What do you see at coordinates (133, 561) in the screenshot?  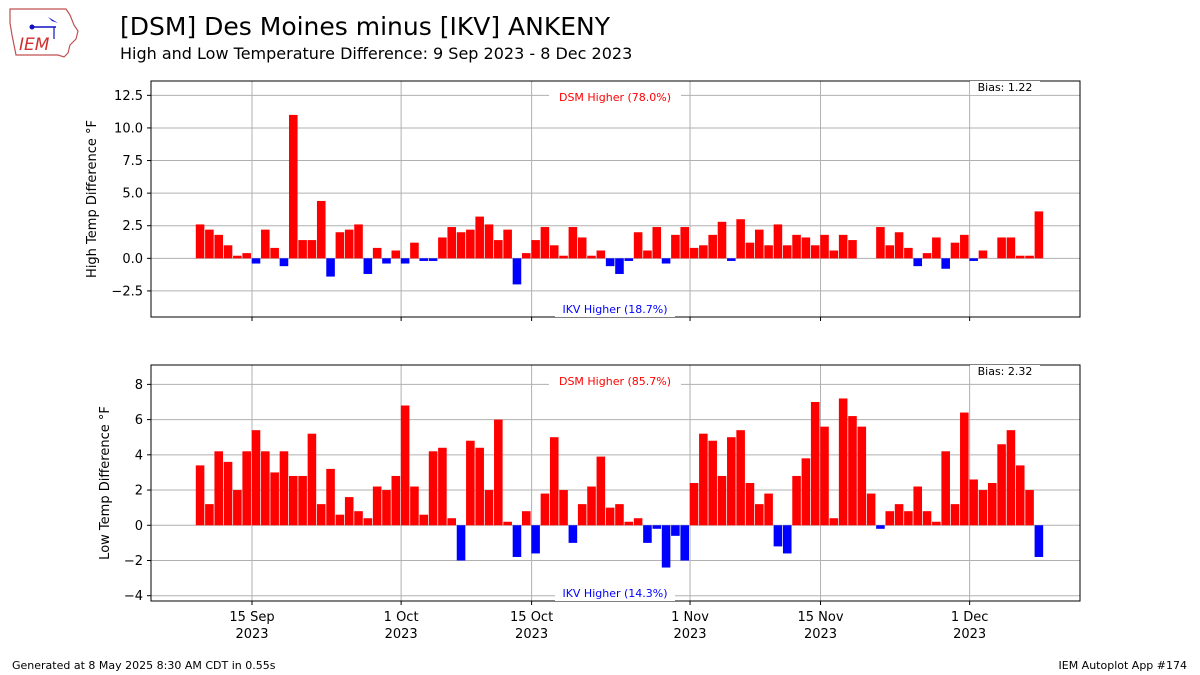 I see `y-tick-label: −2` at bounding box center [133, 561].